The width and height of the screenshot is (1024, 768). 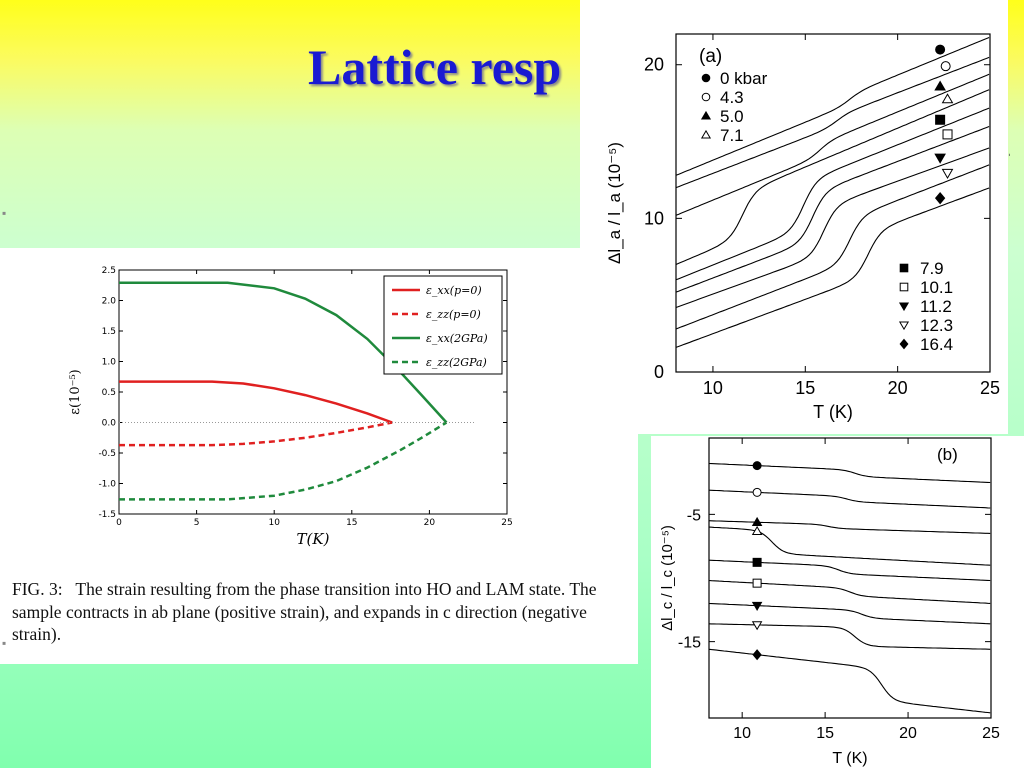 What do you see at coordinates (109, 363) in the screenshot?
I see `y-tick-label: 1.0` at bounding box center [109, 363].